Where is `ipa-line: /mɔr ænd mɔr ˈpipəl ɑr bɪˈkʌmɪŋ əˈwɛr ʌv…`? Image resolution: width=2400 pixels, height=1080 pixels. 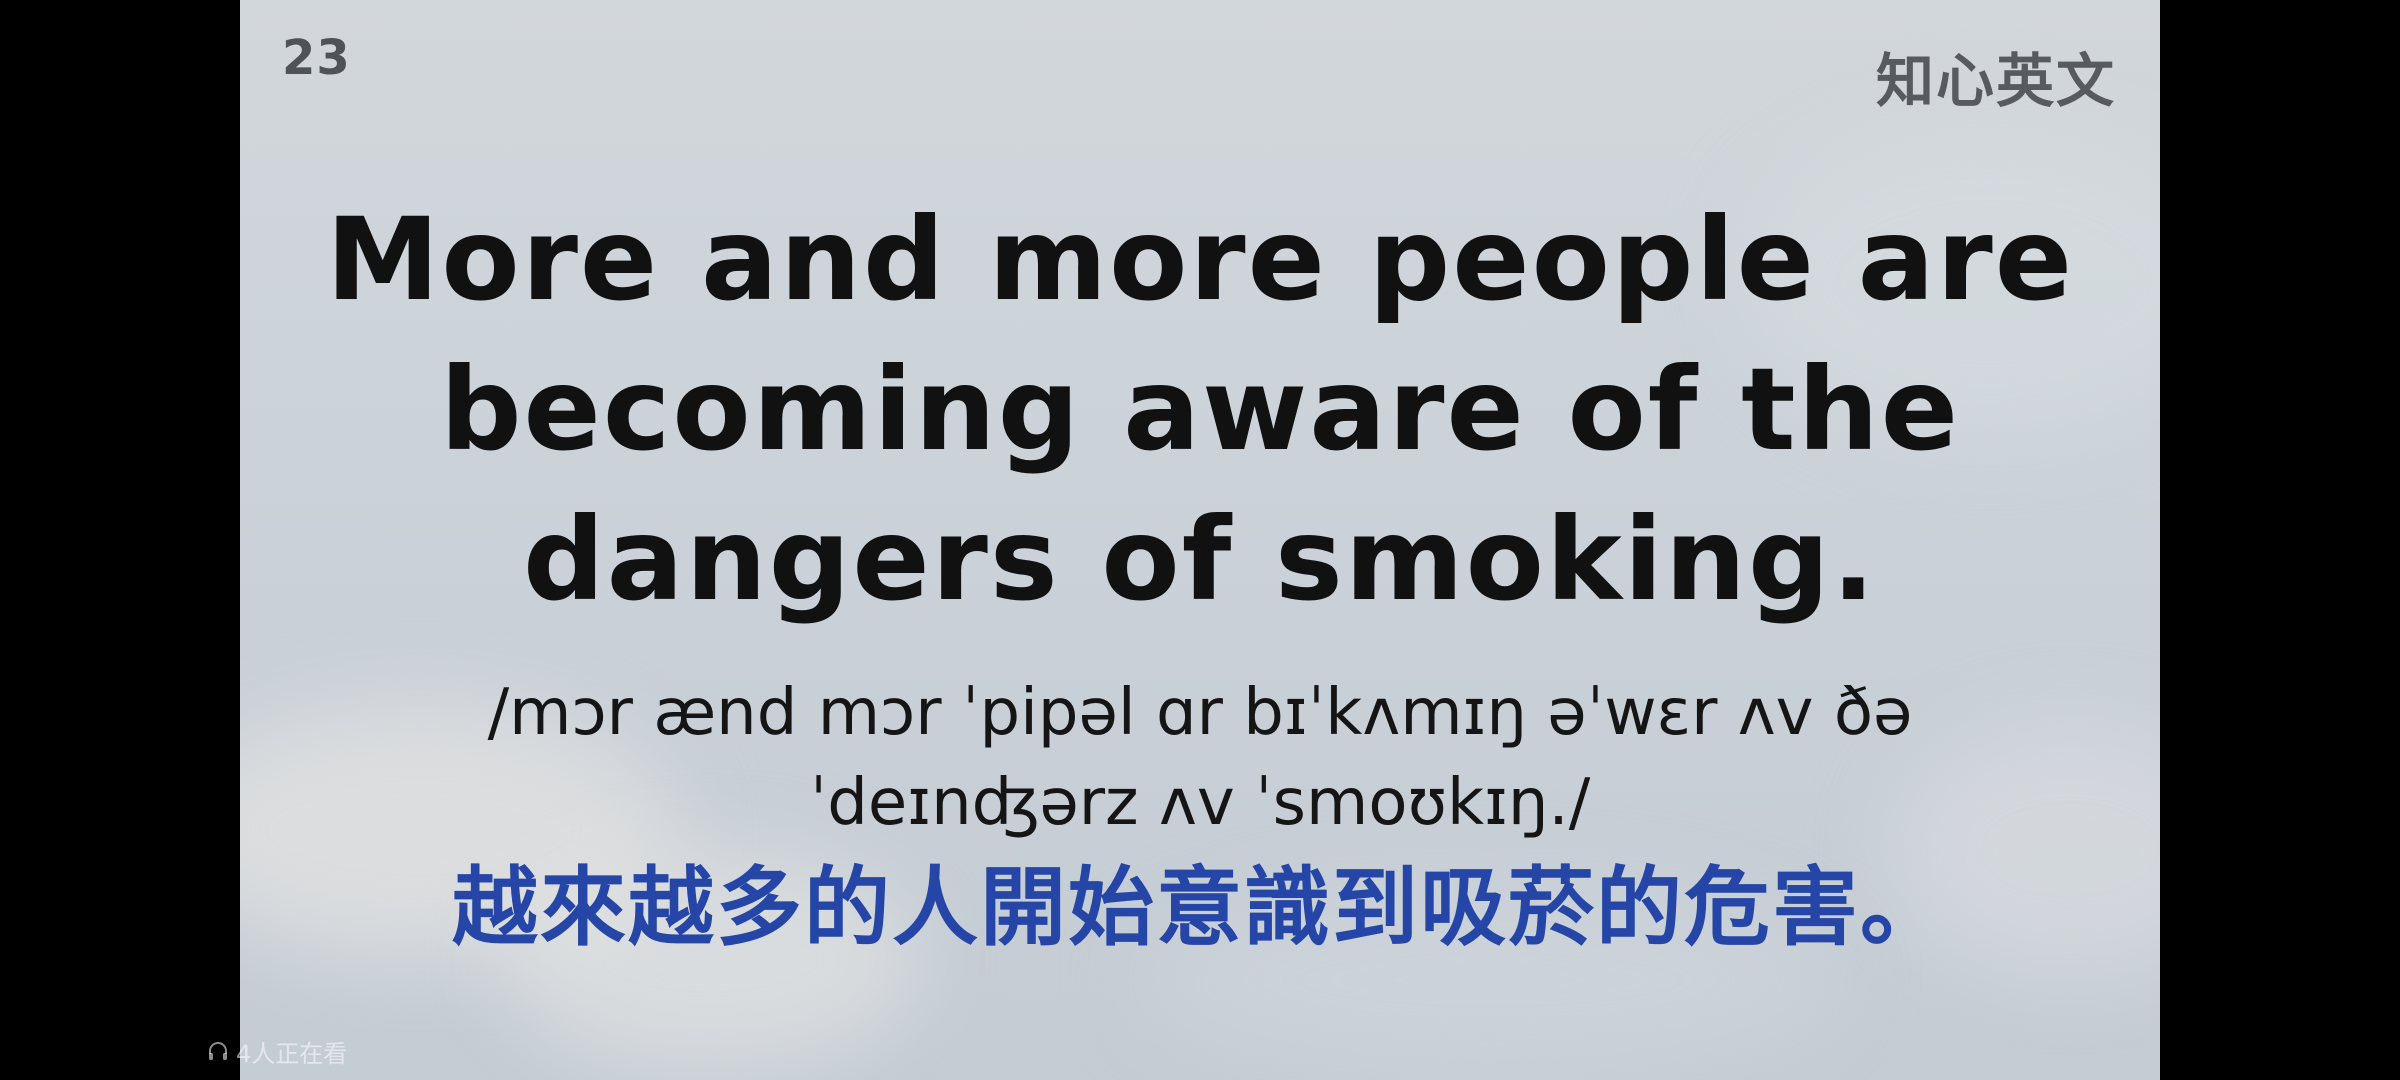
ipa-line: /mɔr ænd mɔr ˈpipəl ɑr bɪˈkʌmɪŋ əˈwɛr ʌv… is located at coordinates (1200, 713).